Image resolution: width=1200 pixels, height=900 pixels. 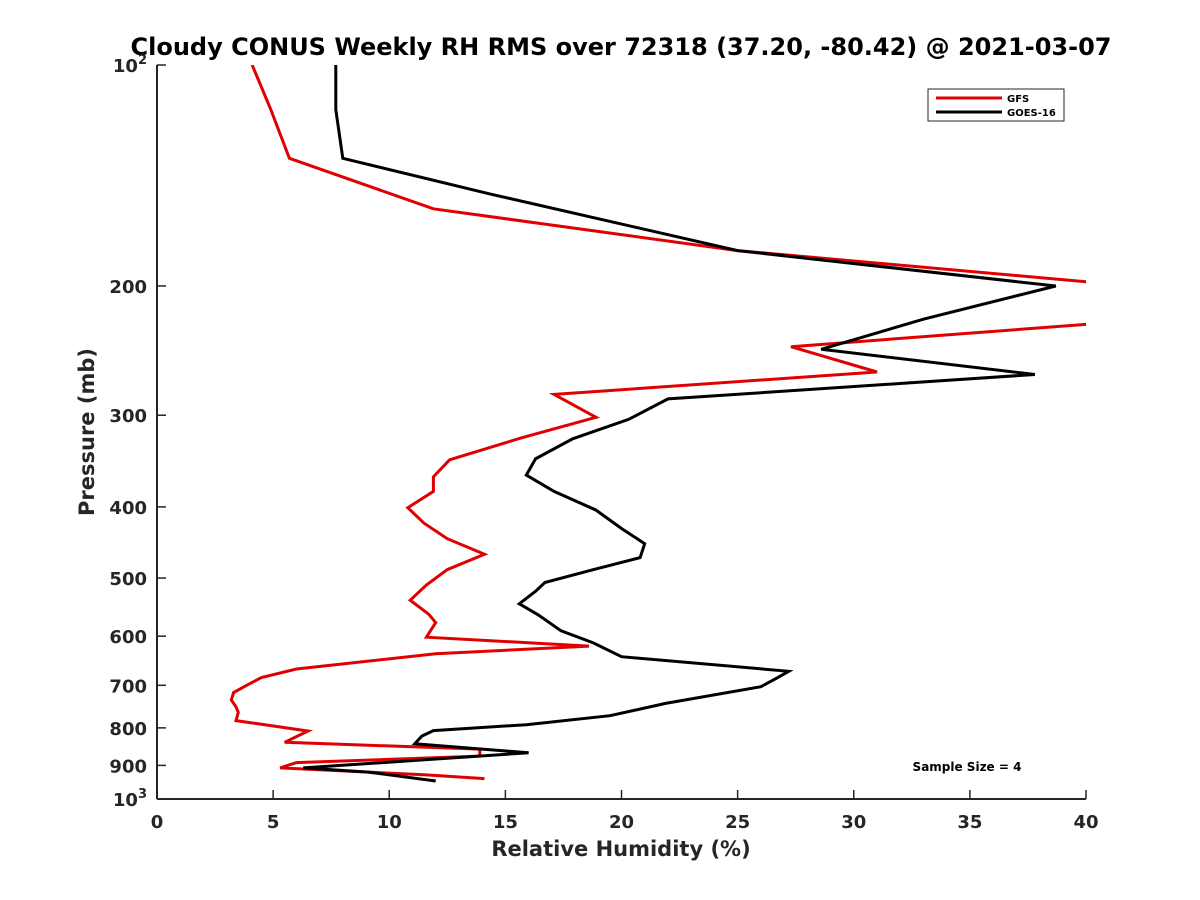 I want to click on legend-box, so click(x=996, y=105).